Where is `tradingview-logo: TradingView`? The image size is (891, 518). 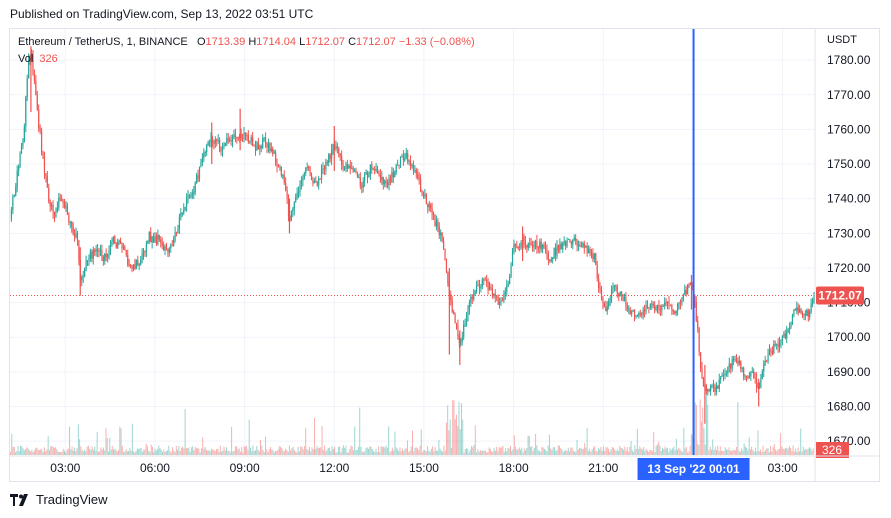
tradingview-logo: TradingView is located at coordinates (59, 499).